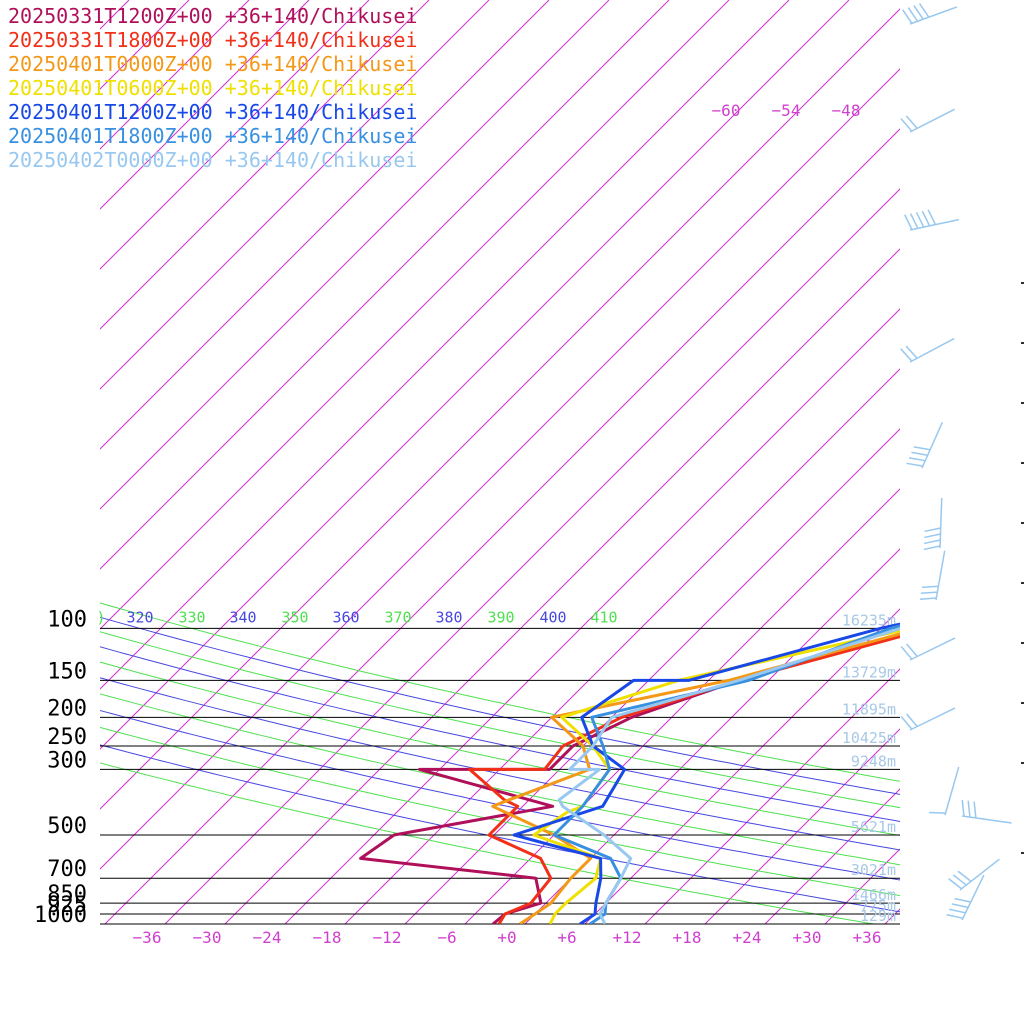  I want to click on legend-entry: 20250401T0600Z+00 +36+140/Chikusei, so click(212, 88).